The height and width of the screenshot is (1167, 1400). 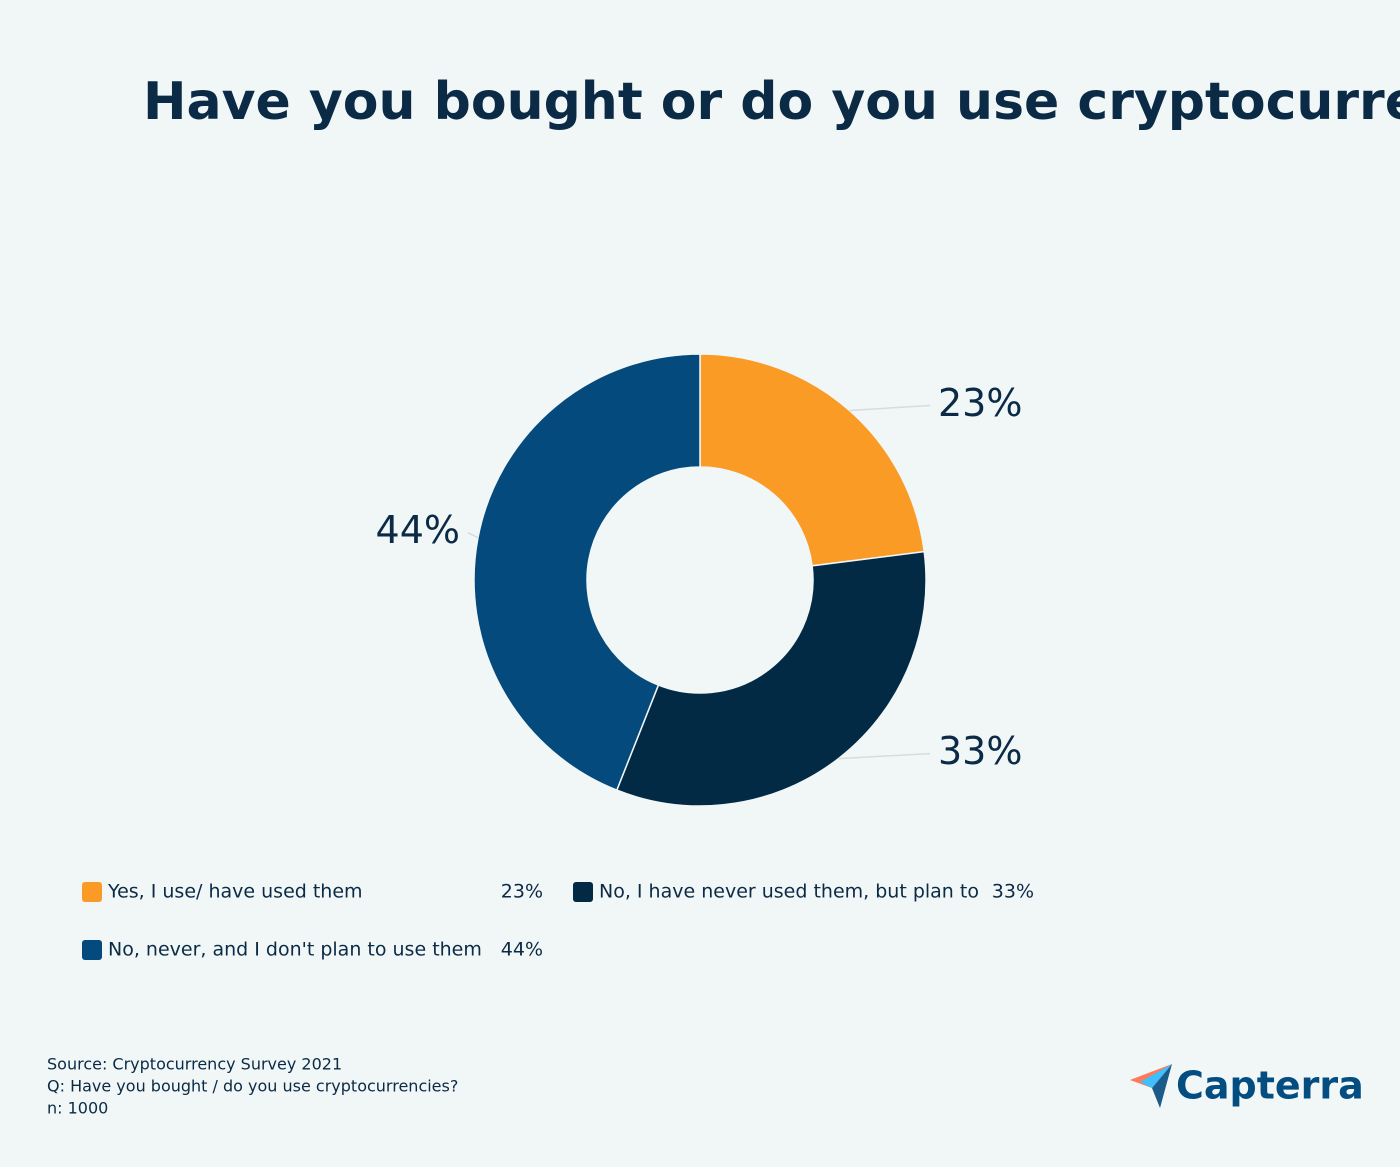 What do you see at coordinates (789, 892) in the screenshot?
I see `legend-label: No, I have never used them, but plan to` at bounding box center [789, 892].